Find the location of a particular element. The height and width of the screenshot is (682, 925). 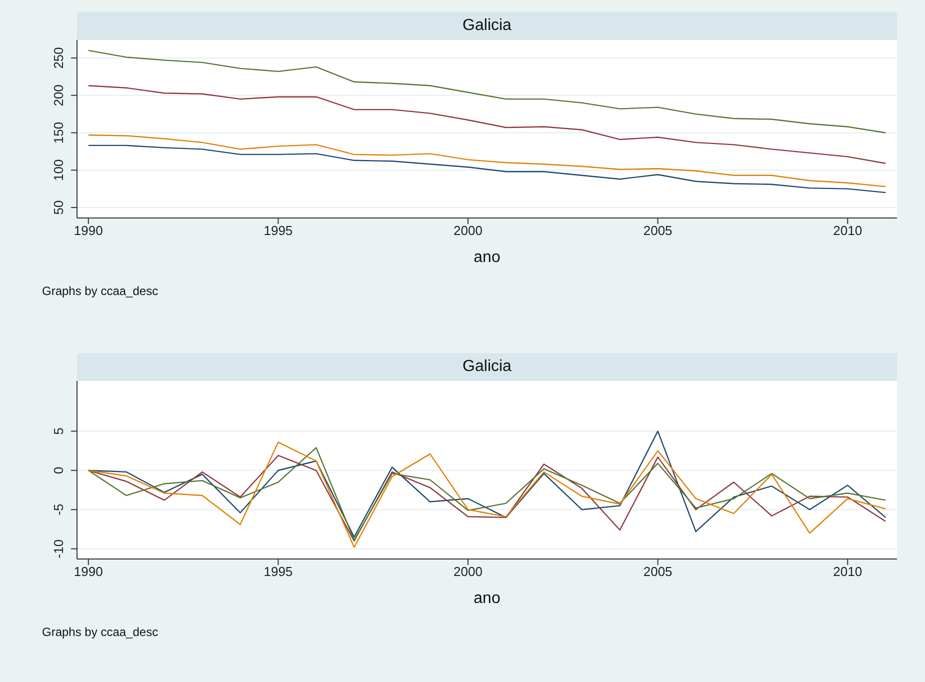

y-tick-label: 200 is located at coordinates (58, 95).